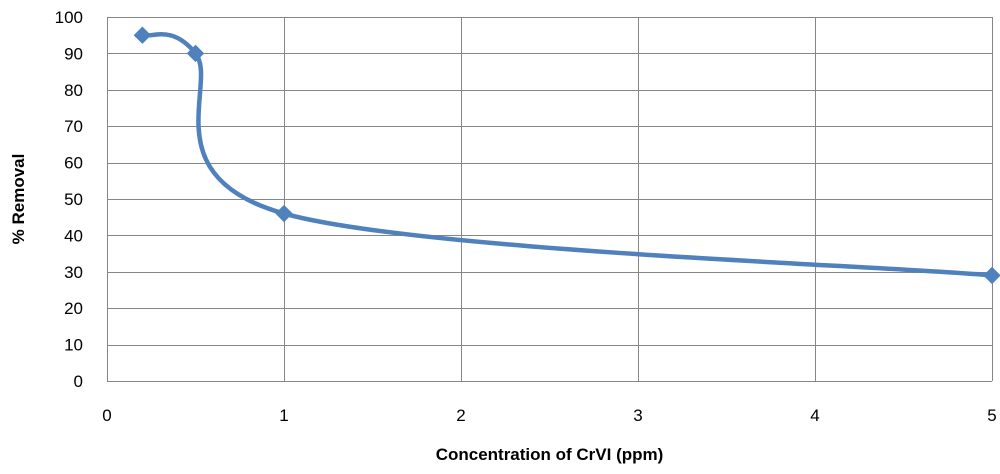 This screenshot has width=1000, height=474. I want to click on y-tick-label: 40, so click(73, 235).